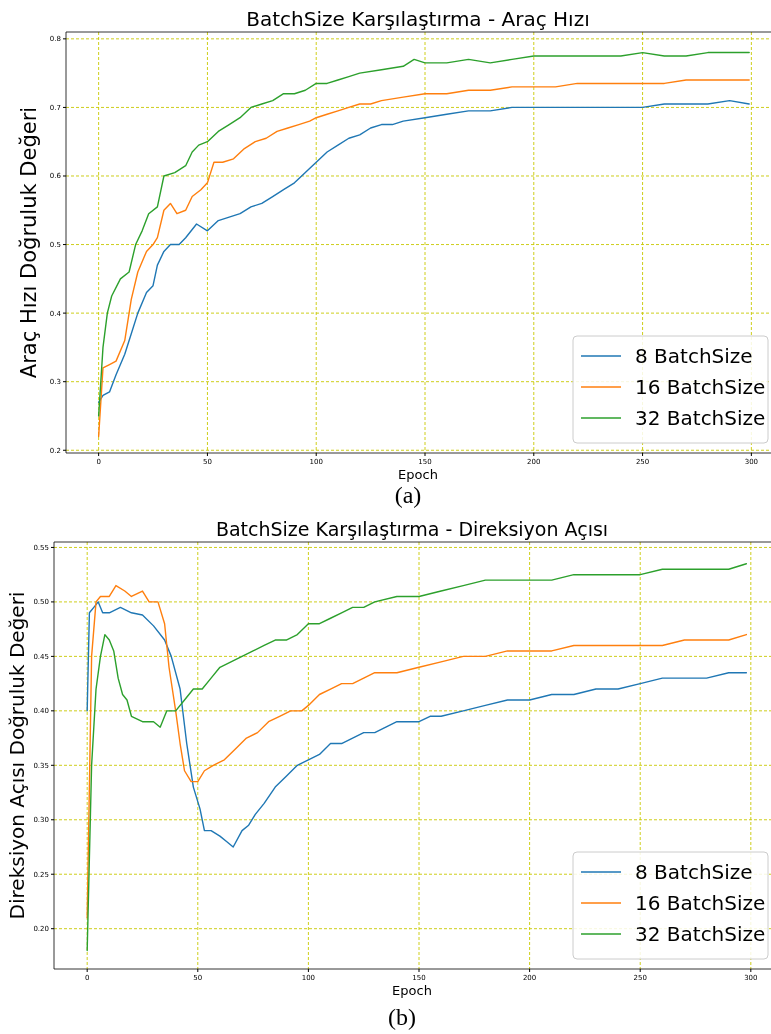 This screenshot has height=1034, width=771. I want to click on chart-title: BatchSize Karşılaştırma - Araç Hızı, so click(418, 19).